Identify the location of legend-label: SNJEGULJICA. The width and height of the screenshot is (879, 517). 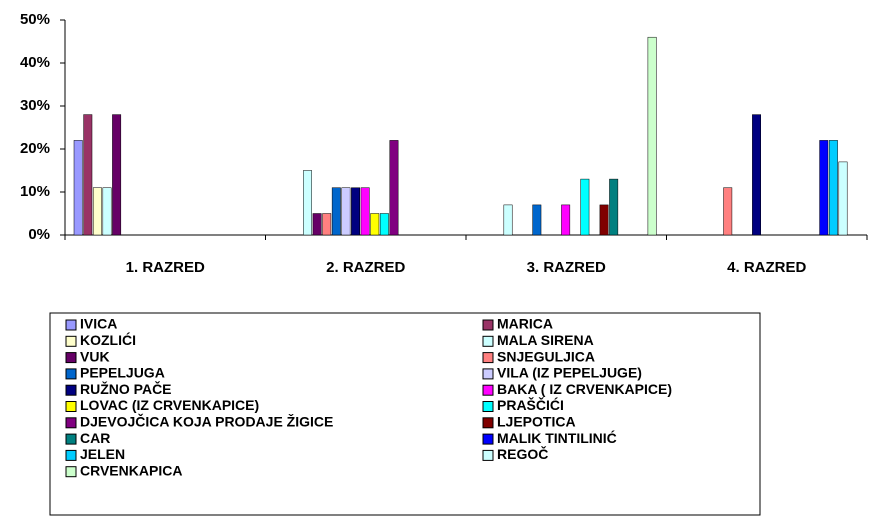
(546, 356).